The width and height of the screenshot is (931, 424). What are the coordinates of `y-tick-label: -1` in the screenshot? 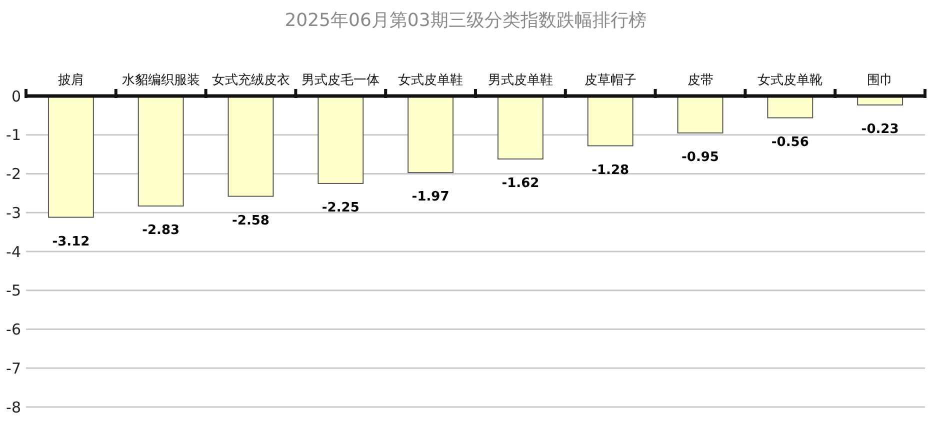 It's located at (13, 135).